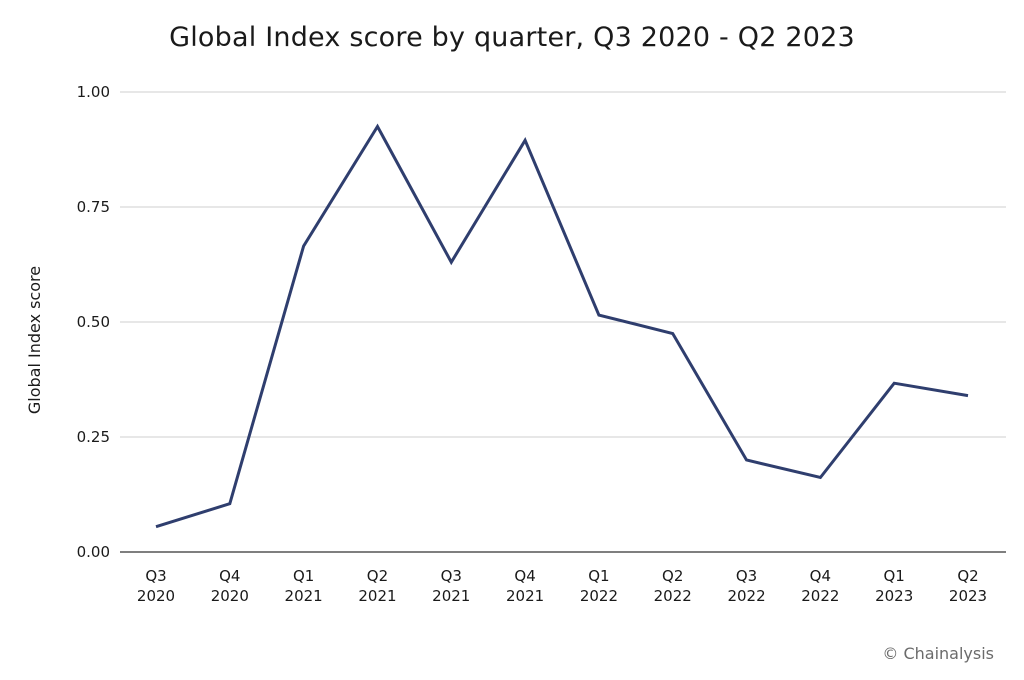 Image resolution: width=1024 pixels, height=680 pixels. What do you see at coordinates (820, 586) in the screenshot?
I see `x-tick-label: Q4 2022` at bounding box center [820, 586].